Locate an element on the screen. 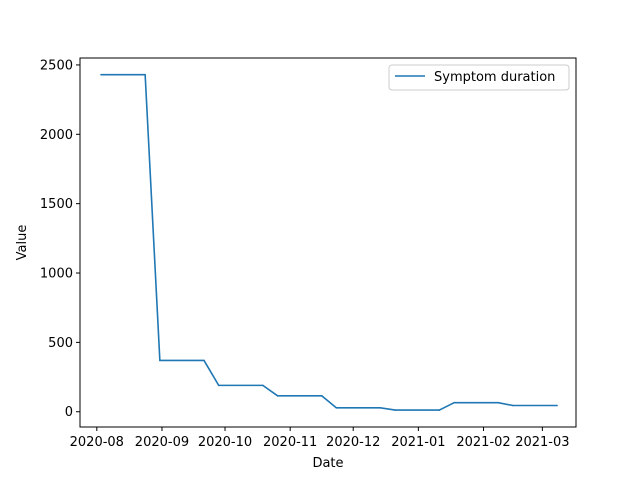  y-tick-label: 0 is located at coordinates (69, 412).